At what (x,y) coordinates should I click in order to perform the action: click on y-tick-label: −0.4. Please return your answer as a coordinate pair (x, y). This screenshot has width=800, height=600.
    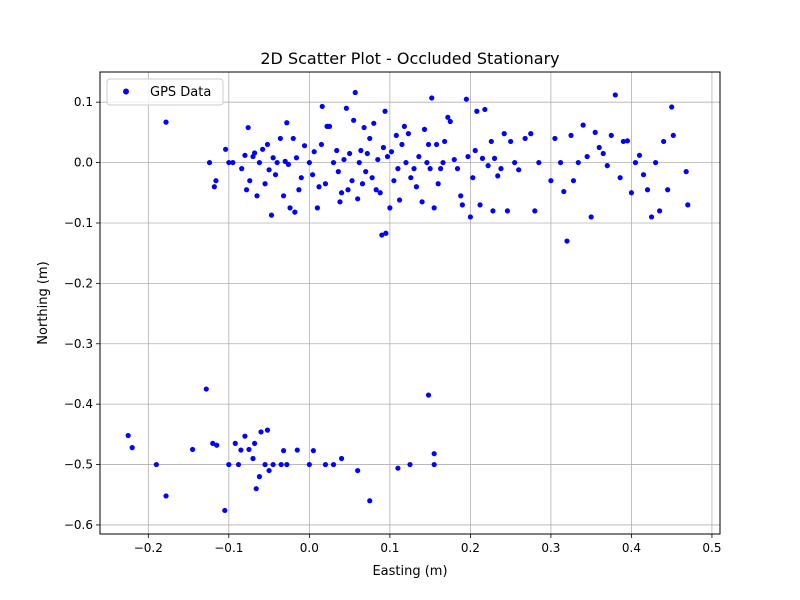
    Looking at the image, I should click on (78, 404).